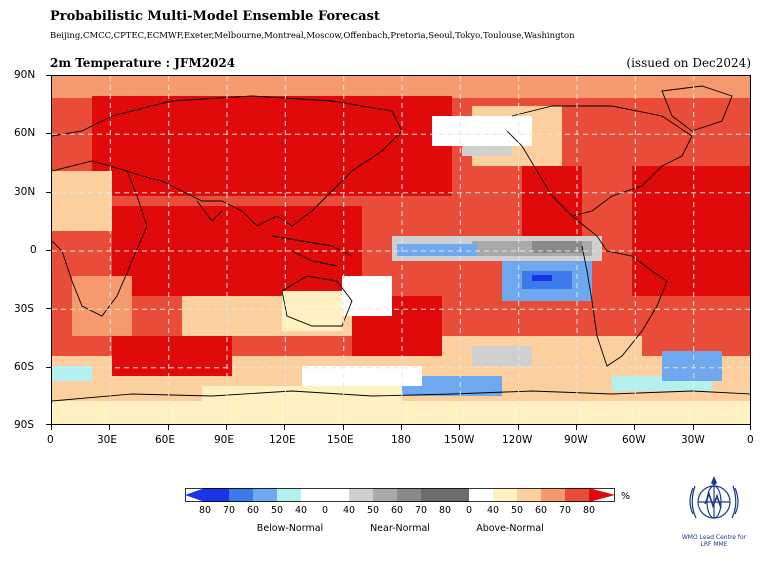 The image size is (768, 575). What do you see at coordinates (24, 425) in the screenshot?
I see `lat-label-90s: 90S` at bounding box center [24, 425].